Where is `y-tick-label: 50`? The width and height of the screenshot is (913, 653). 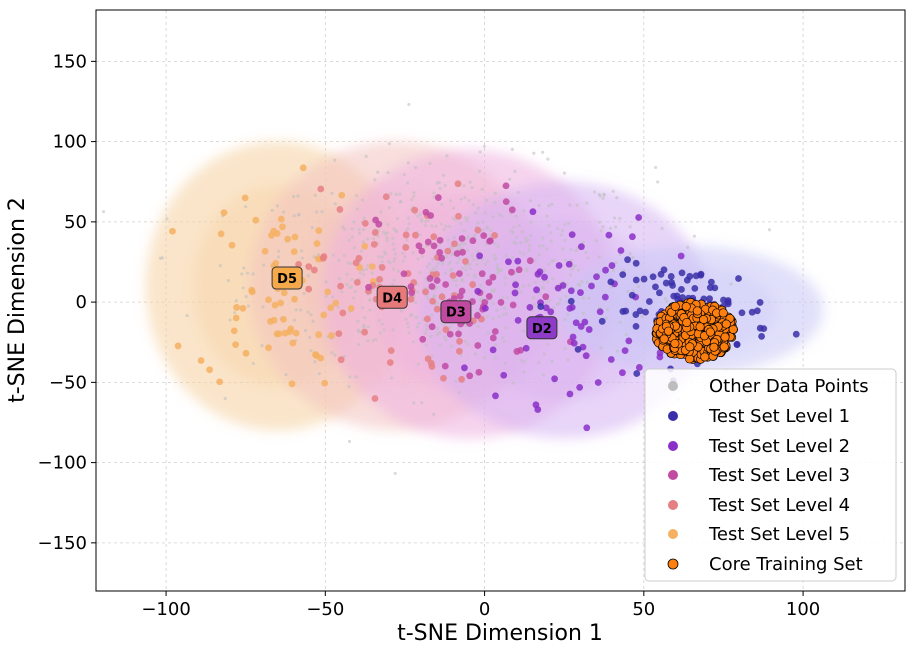
y-tick-label: 50 is located at coordinates (75, 222).